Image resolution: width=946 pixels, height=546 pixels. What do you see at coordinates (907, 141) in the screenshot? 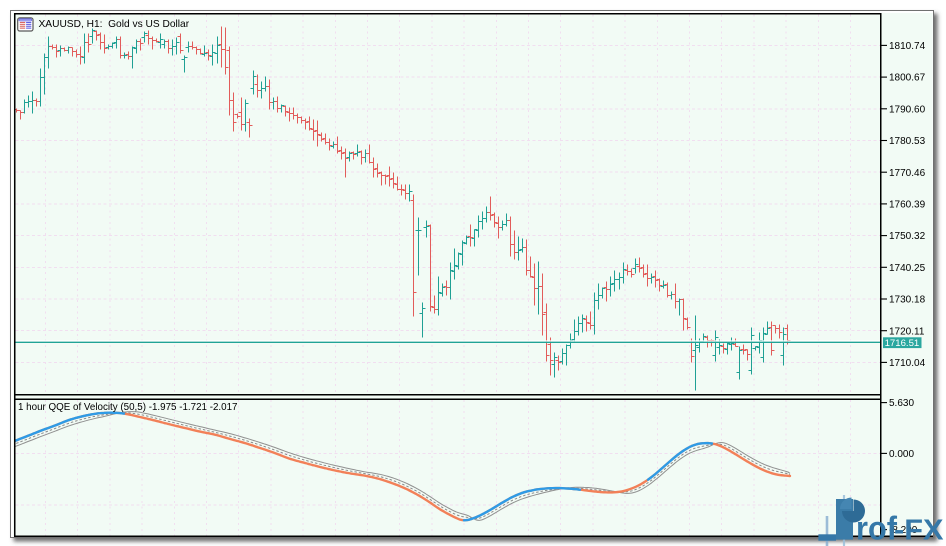
I see `svg-text: 1780.53` at bounding box center [907, 141].